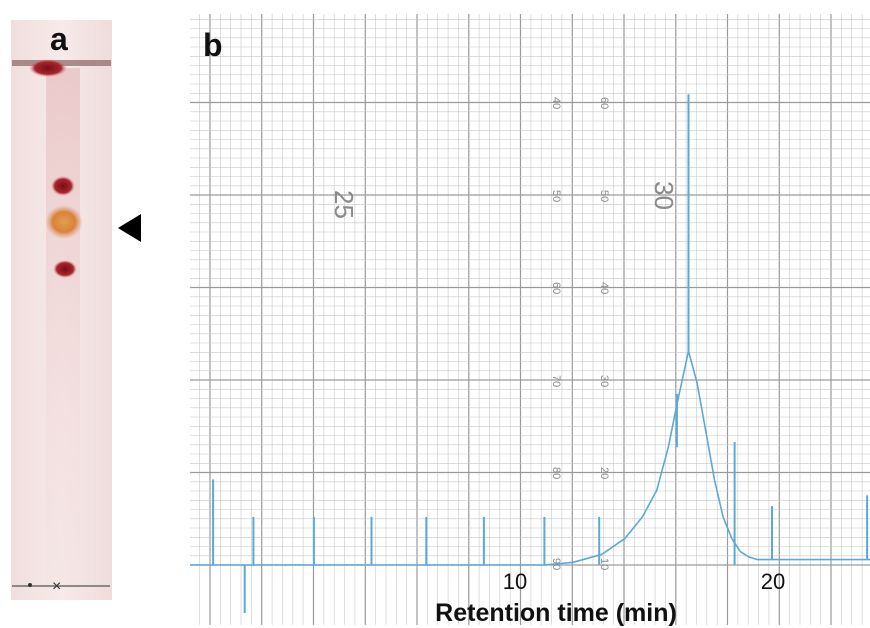 The width and height of the screenshot is (870, 628). What do you see at coordinates (556, 381) in the screenshot?
I see `paper-scale-left-70: 70` at bounding box center [556, 381].